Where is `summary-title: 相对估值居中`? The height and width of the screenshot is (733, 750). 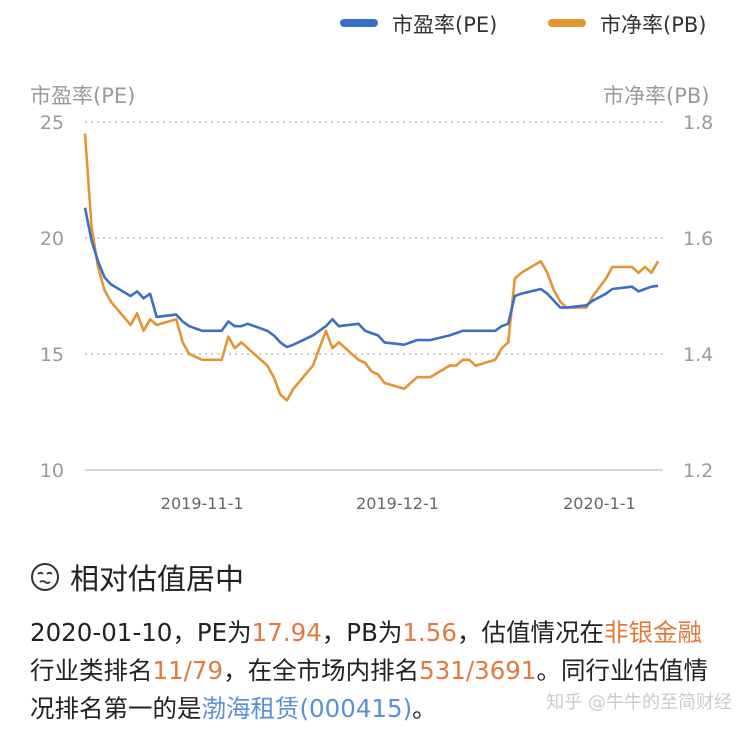 summary-title: 相对估值居中 is located at coordinates (157, 579).